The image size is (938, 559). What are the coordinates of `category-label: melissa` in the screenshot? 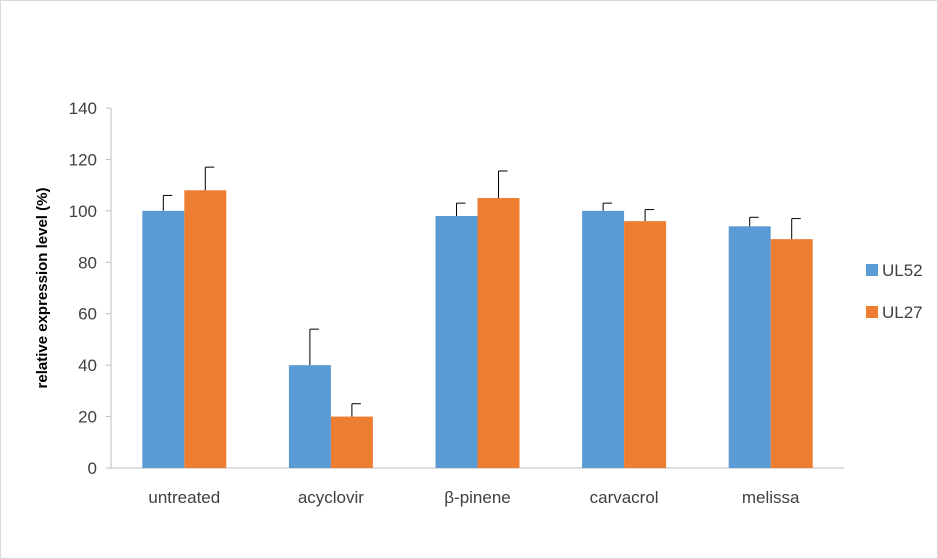 It's located at (771, 497).